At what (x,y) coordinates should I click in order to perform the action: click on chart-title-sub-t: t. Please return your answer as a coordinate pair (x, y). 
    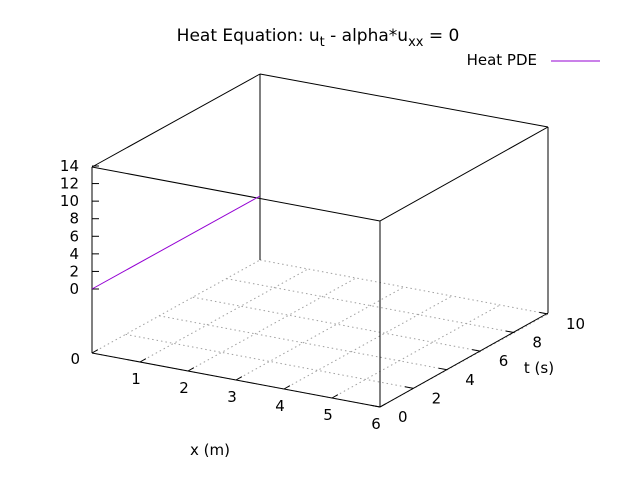
    Looking at the image, I should click on (322, 42).